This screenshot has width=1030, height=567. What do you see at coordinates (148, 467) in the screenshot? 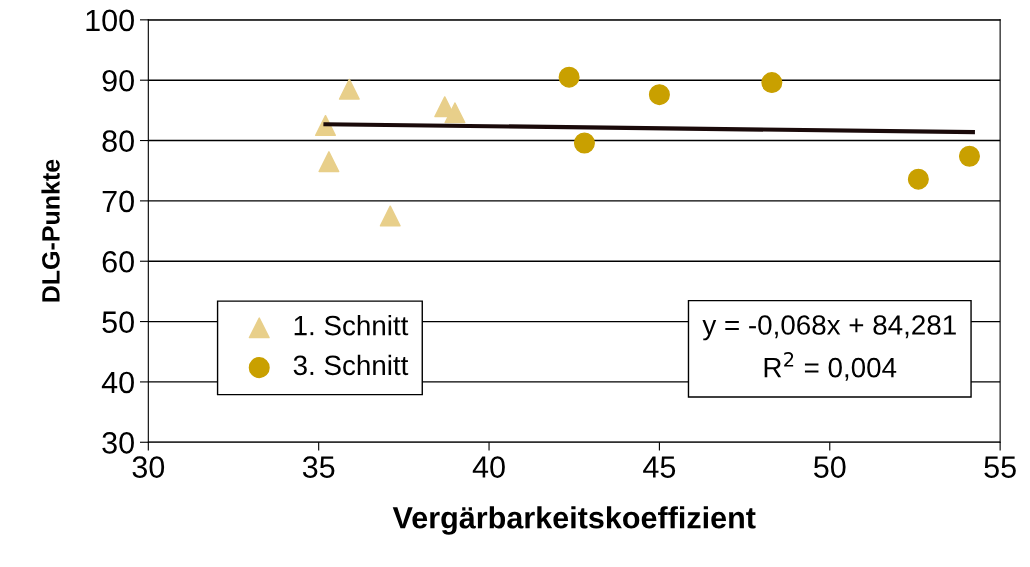
I see `x-tick-label: 30` at bounding box center [148, 467].